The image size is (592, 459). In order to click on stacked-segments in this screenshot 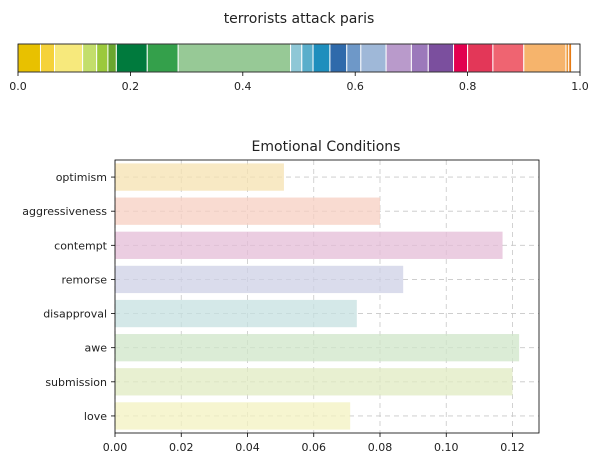, I will do `click(295, 58)`.